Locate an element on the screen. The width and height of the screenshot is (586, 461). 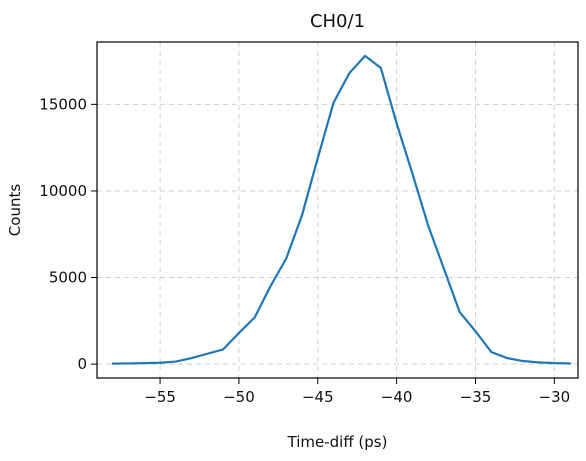
x-axis-label: Time-diff (ps) is located at coordinates (337, 442).